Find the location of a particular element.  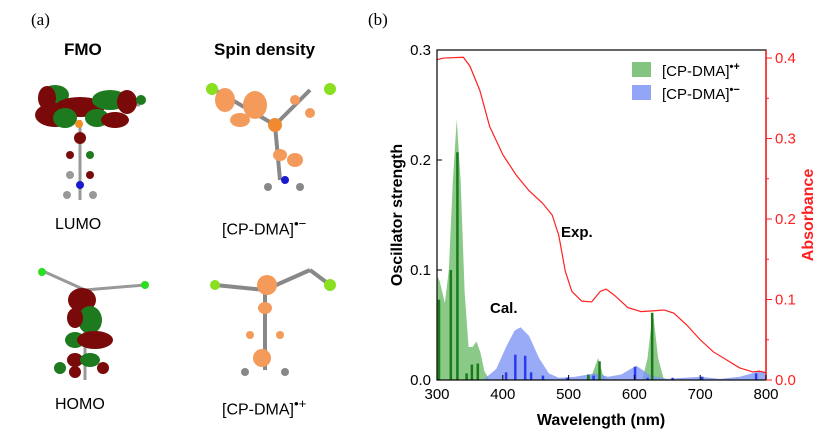

legend-swatch-cation is located at coordinates (641, 69).